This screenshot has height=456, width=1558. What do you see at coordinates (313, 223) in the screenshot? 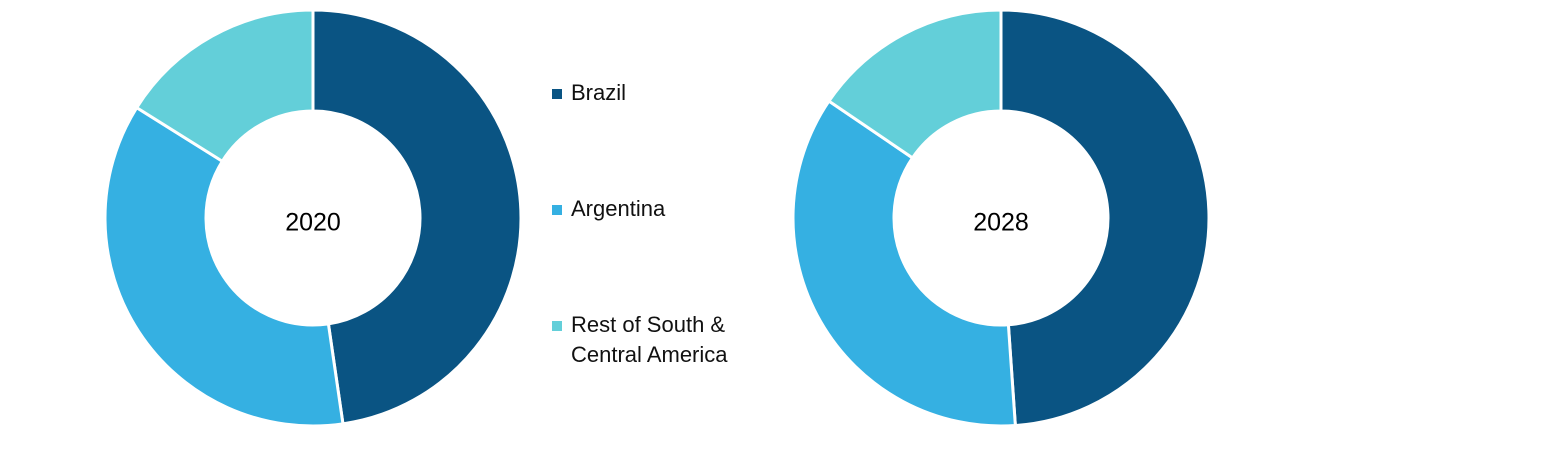
I see `center-label: 2020` at bounding box center [313, 223].